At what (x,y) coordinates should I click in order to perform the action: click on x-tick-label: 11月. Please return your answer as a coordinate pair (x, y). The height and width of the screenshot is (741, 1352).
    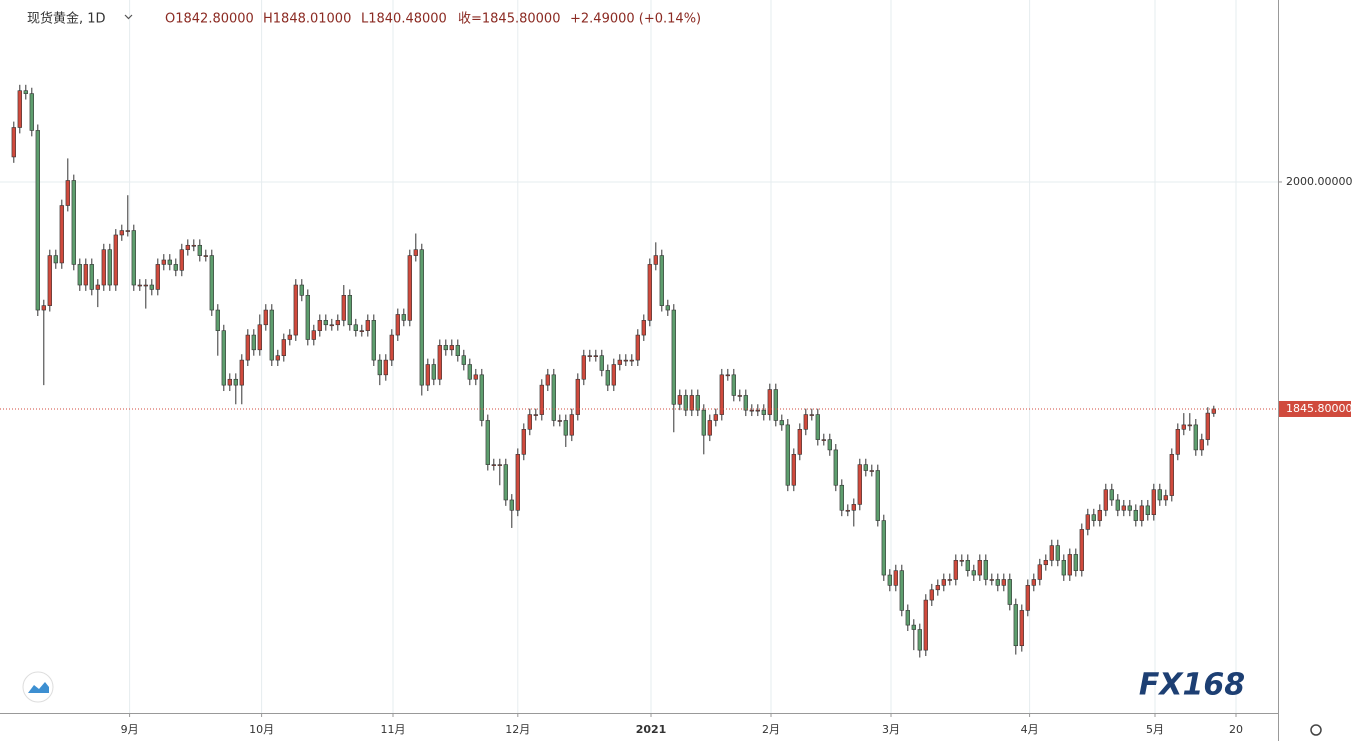
    Looking at the image, I should click on (393, 729).